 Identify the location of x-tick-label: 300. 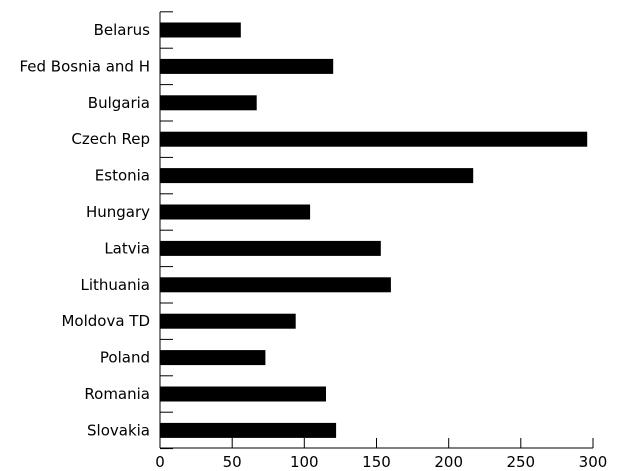
(593, 462).